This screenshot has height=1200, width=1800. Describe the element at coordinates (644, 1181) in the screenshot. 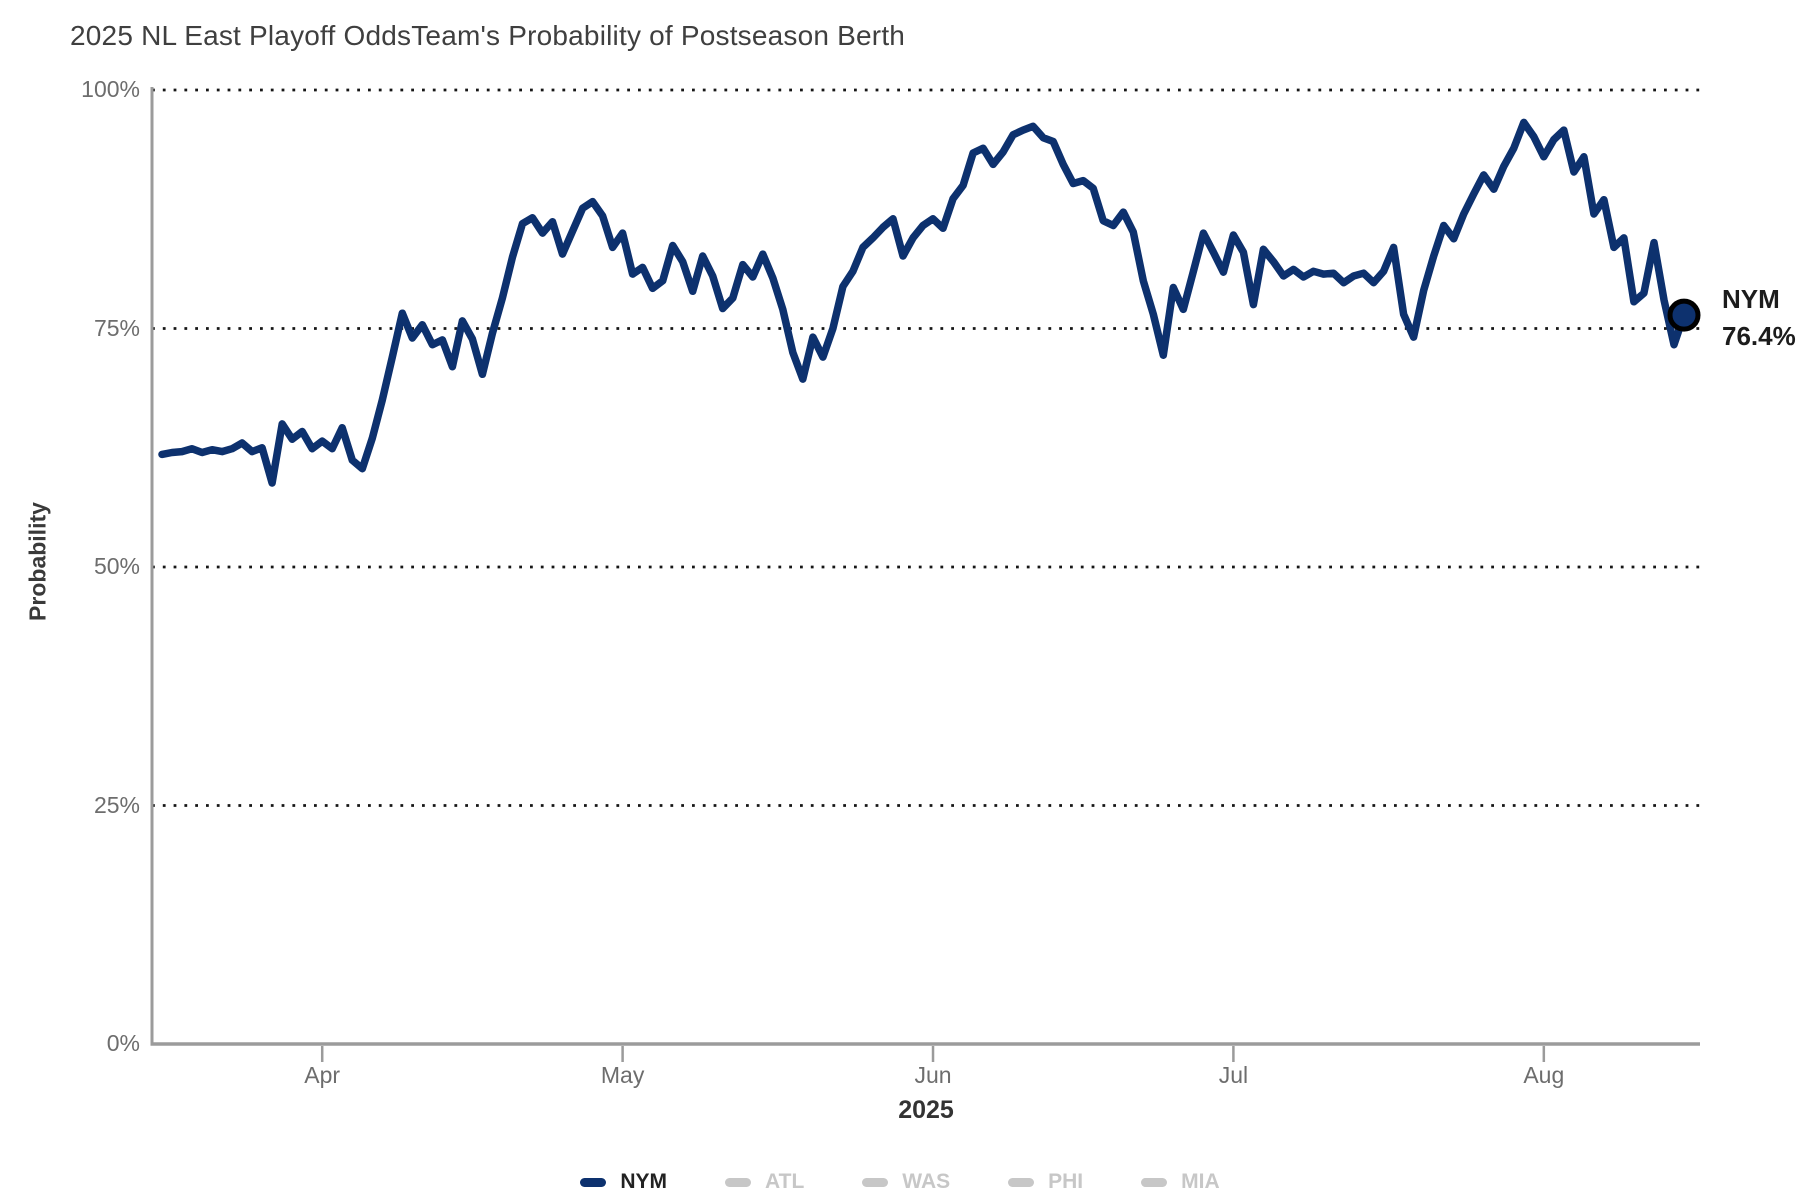

I see `legend-label: NYM` at that location.